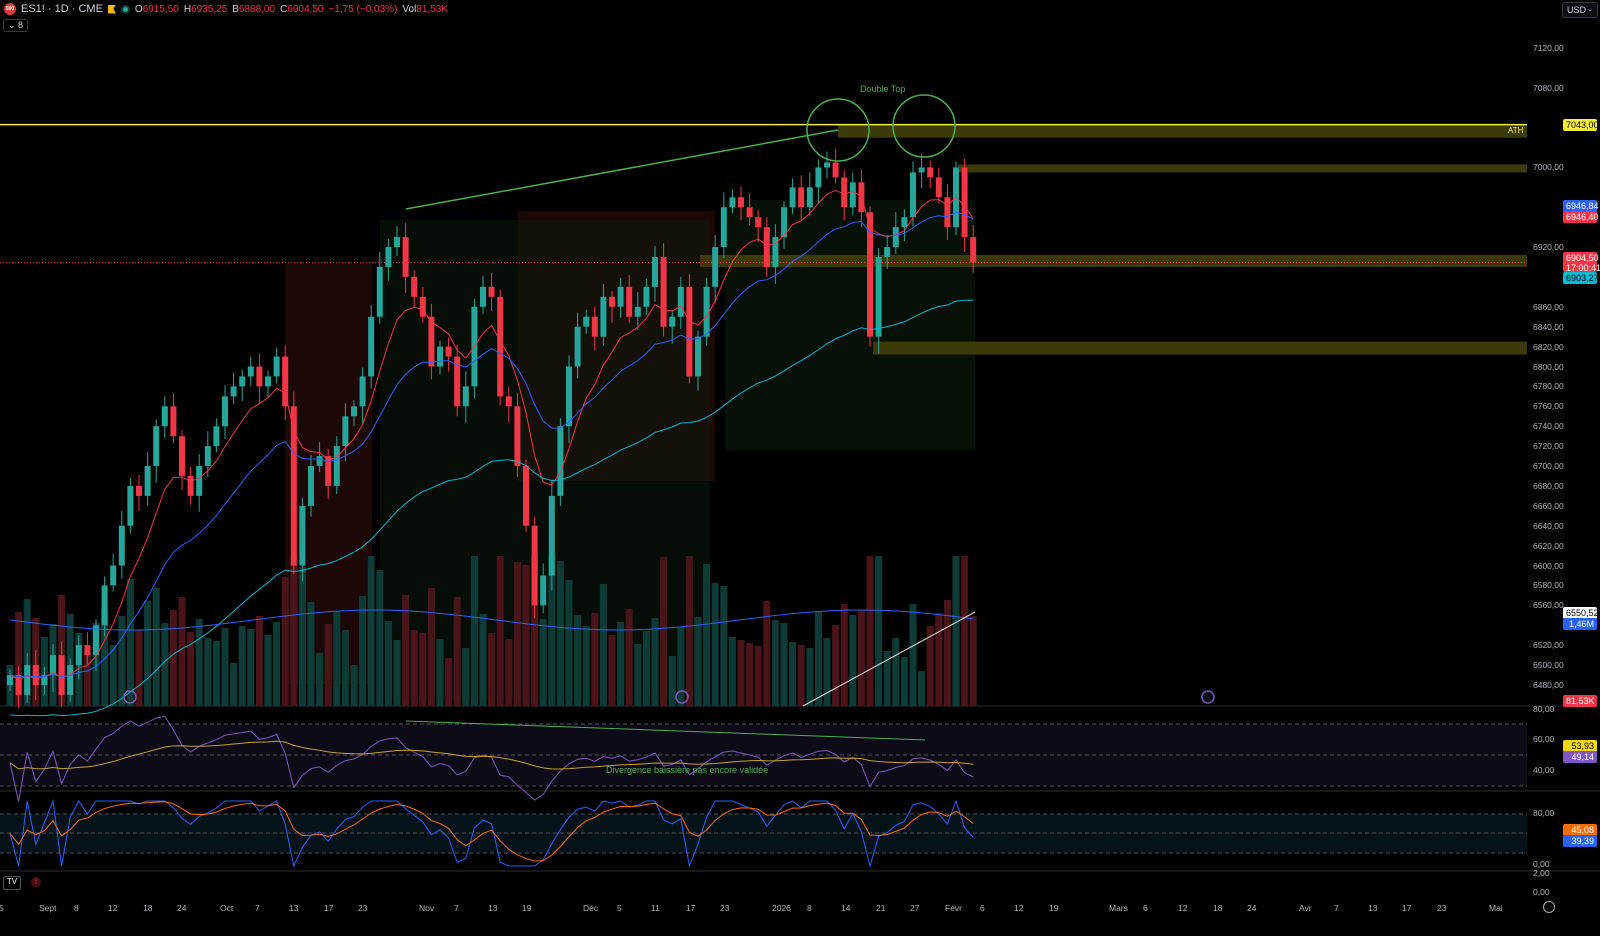  What do you see at coordinates (883, 89) in the screenshot?
I see `double-top-label: Double Top` at bounding box center [883, 89].